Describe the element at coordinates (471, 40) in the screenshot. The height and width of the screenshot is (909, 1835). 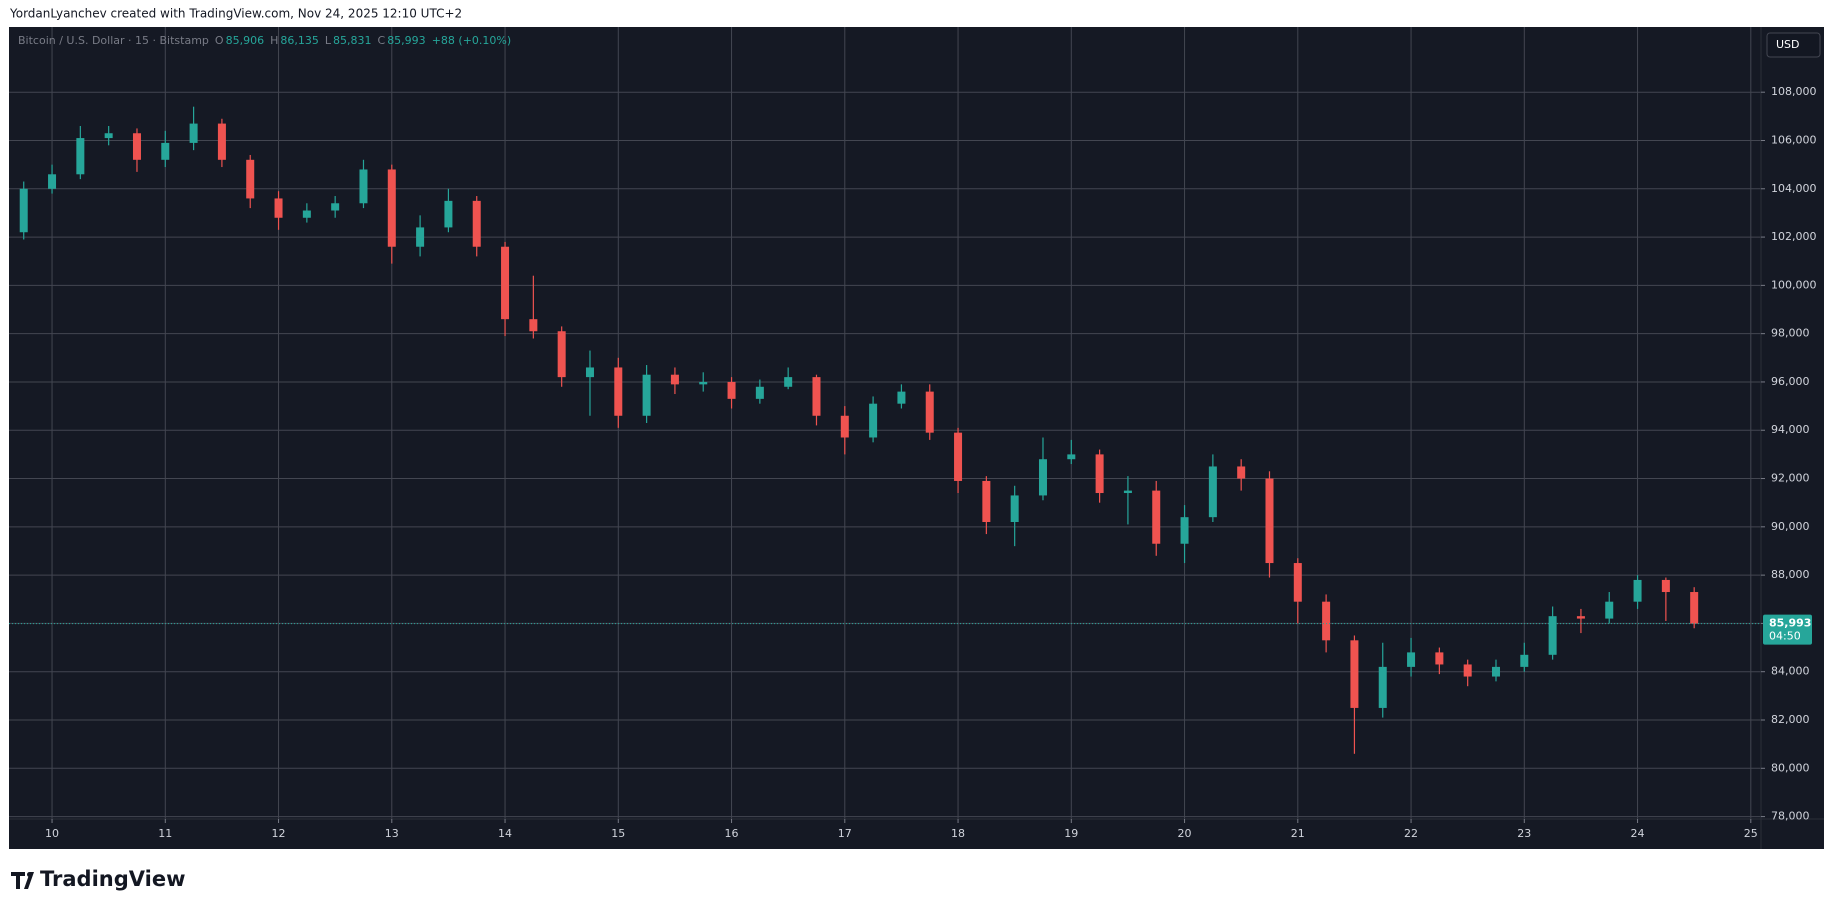
I see `legend-change: +88 (+0.10%)` at that location.